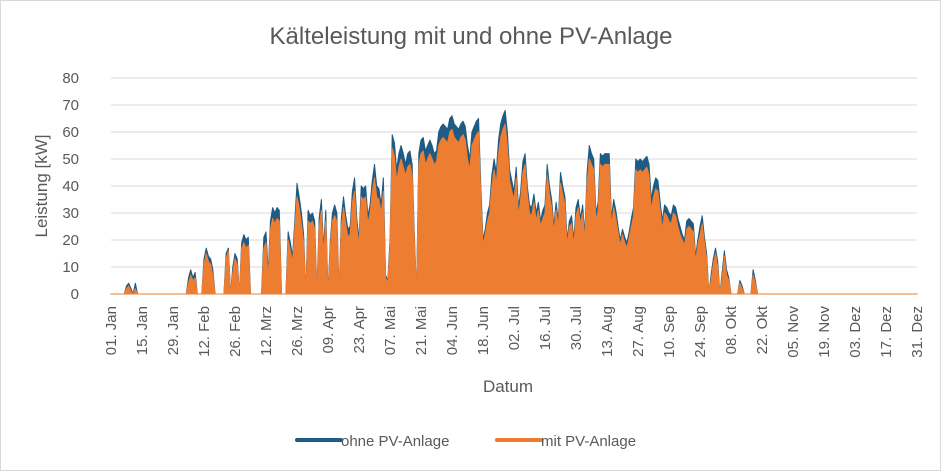  What do you see at coordinates (70, 105) in the screenshot?
I see `y-tick-label: 70` at bounding box center [70, 105].